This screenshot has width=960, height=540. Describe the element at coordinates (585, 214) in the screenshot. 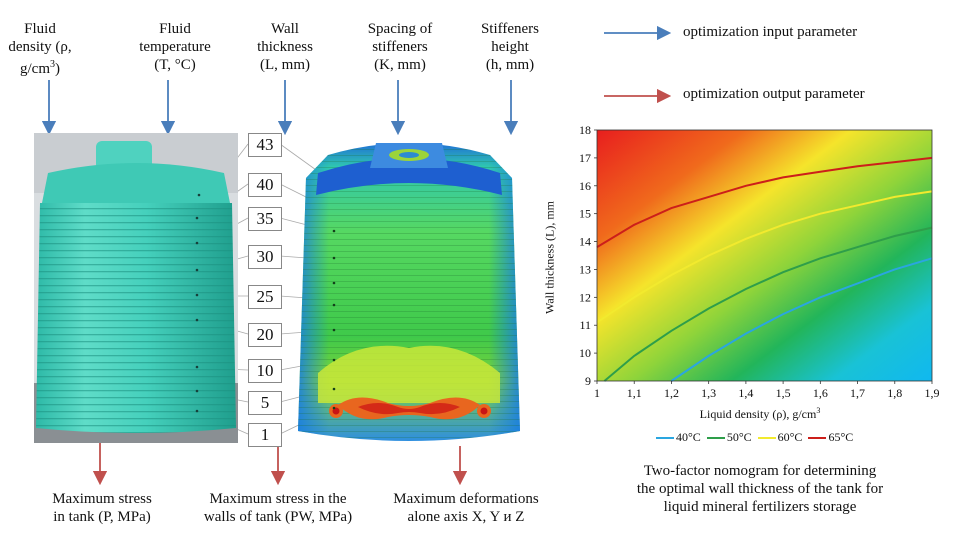

I see `y-tick-label: 15` at that location.